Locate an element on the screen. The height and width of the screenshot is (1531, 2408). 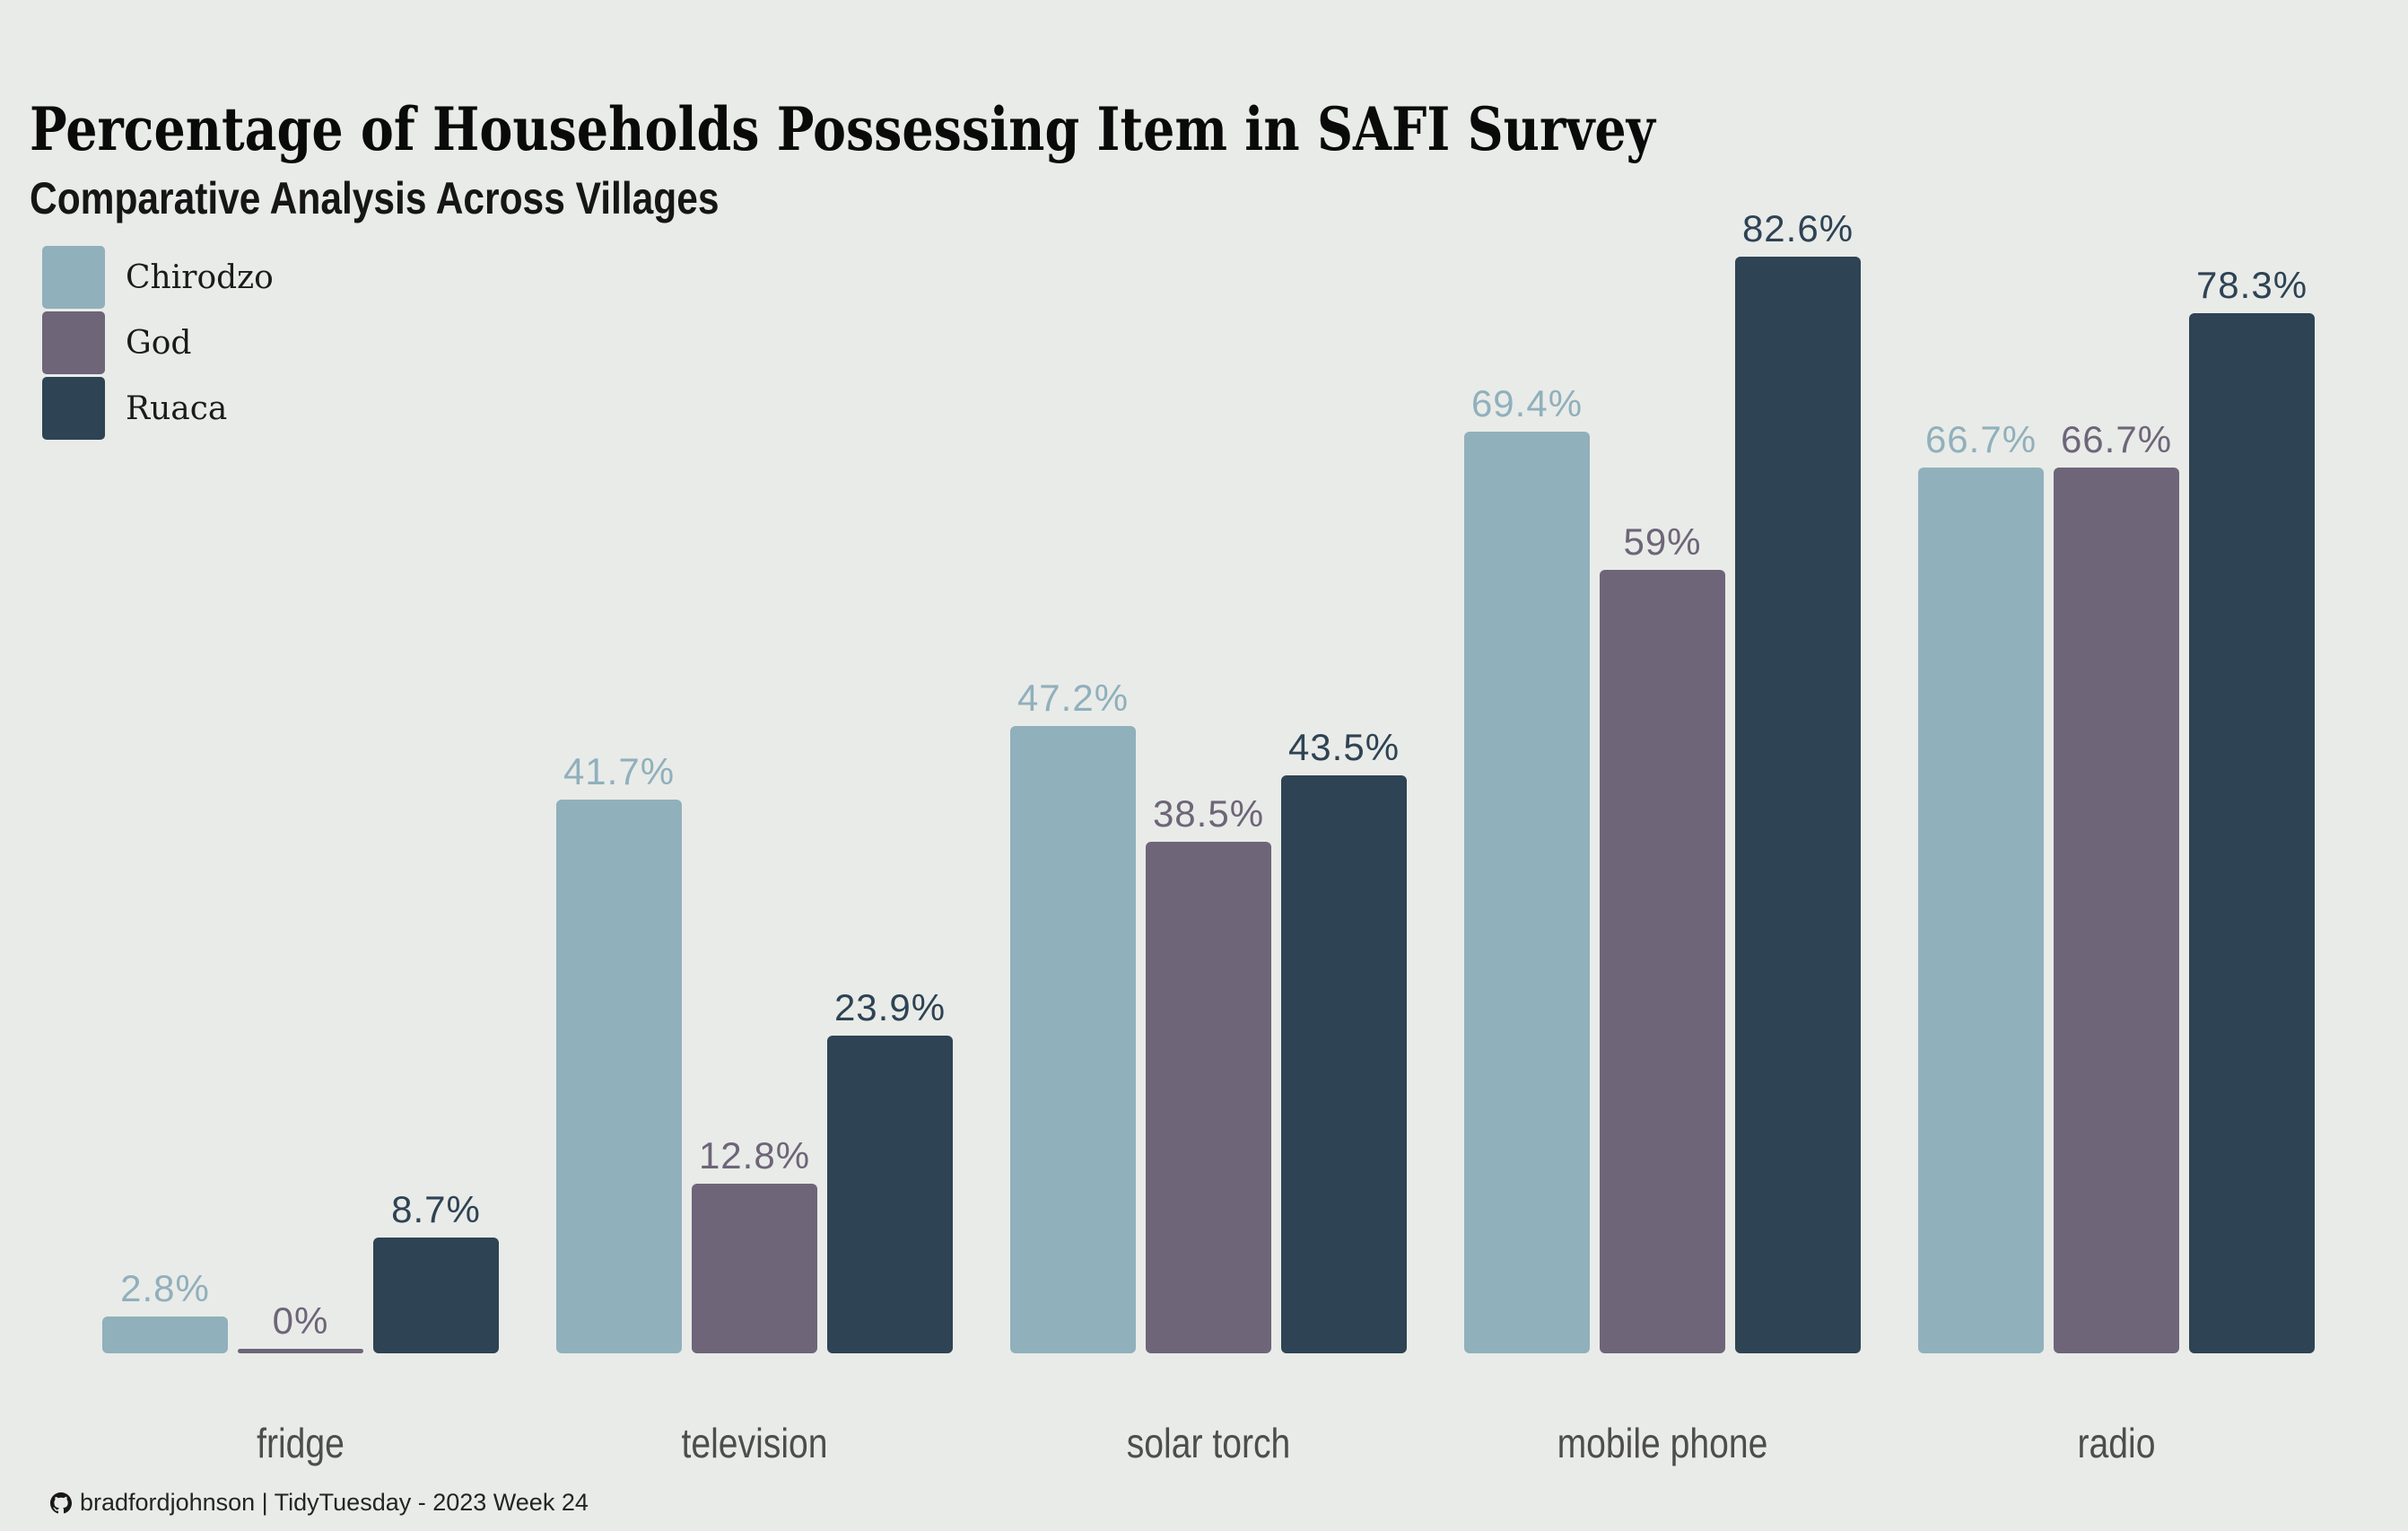
bar-wrap-ruaca-radio: 78.3% is located at coordinates (2252, 810).